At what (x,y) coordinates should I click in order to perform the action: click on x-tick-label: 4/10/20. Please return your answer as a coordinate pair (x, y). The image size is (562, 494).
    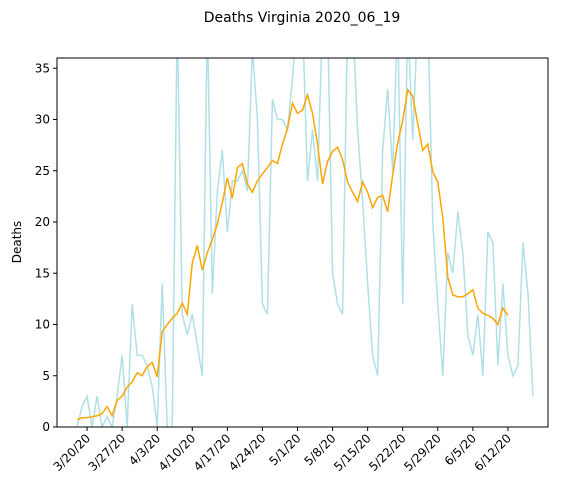
    Looking at the image, I should click on (177, 452).